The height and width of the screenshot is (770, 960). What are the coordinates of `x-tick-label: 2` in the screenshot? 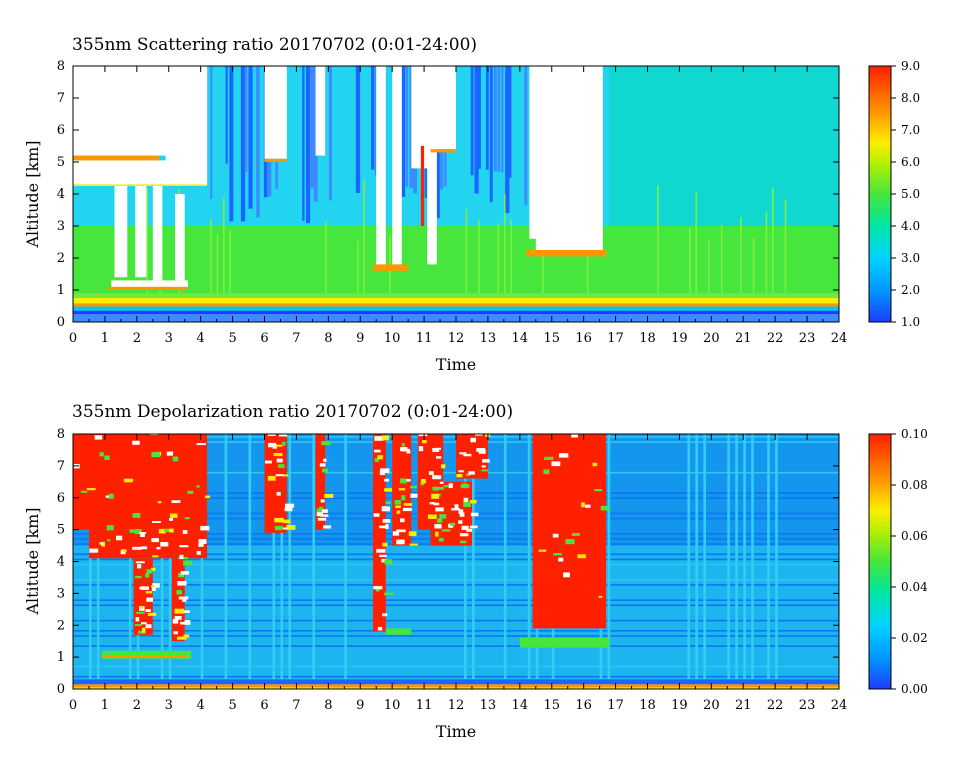 It's located at (137, 338).